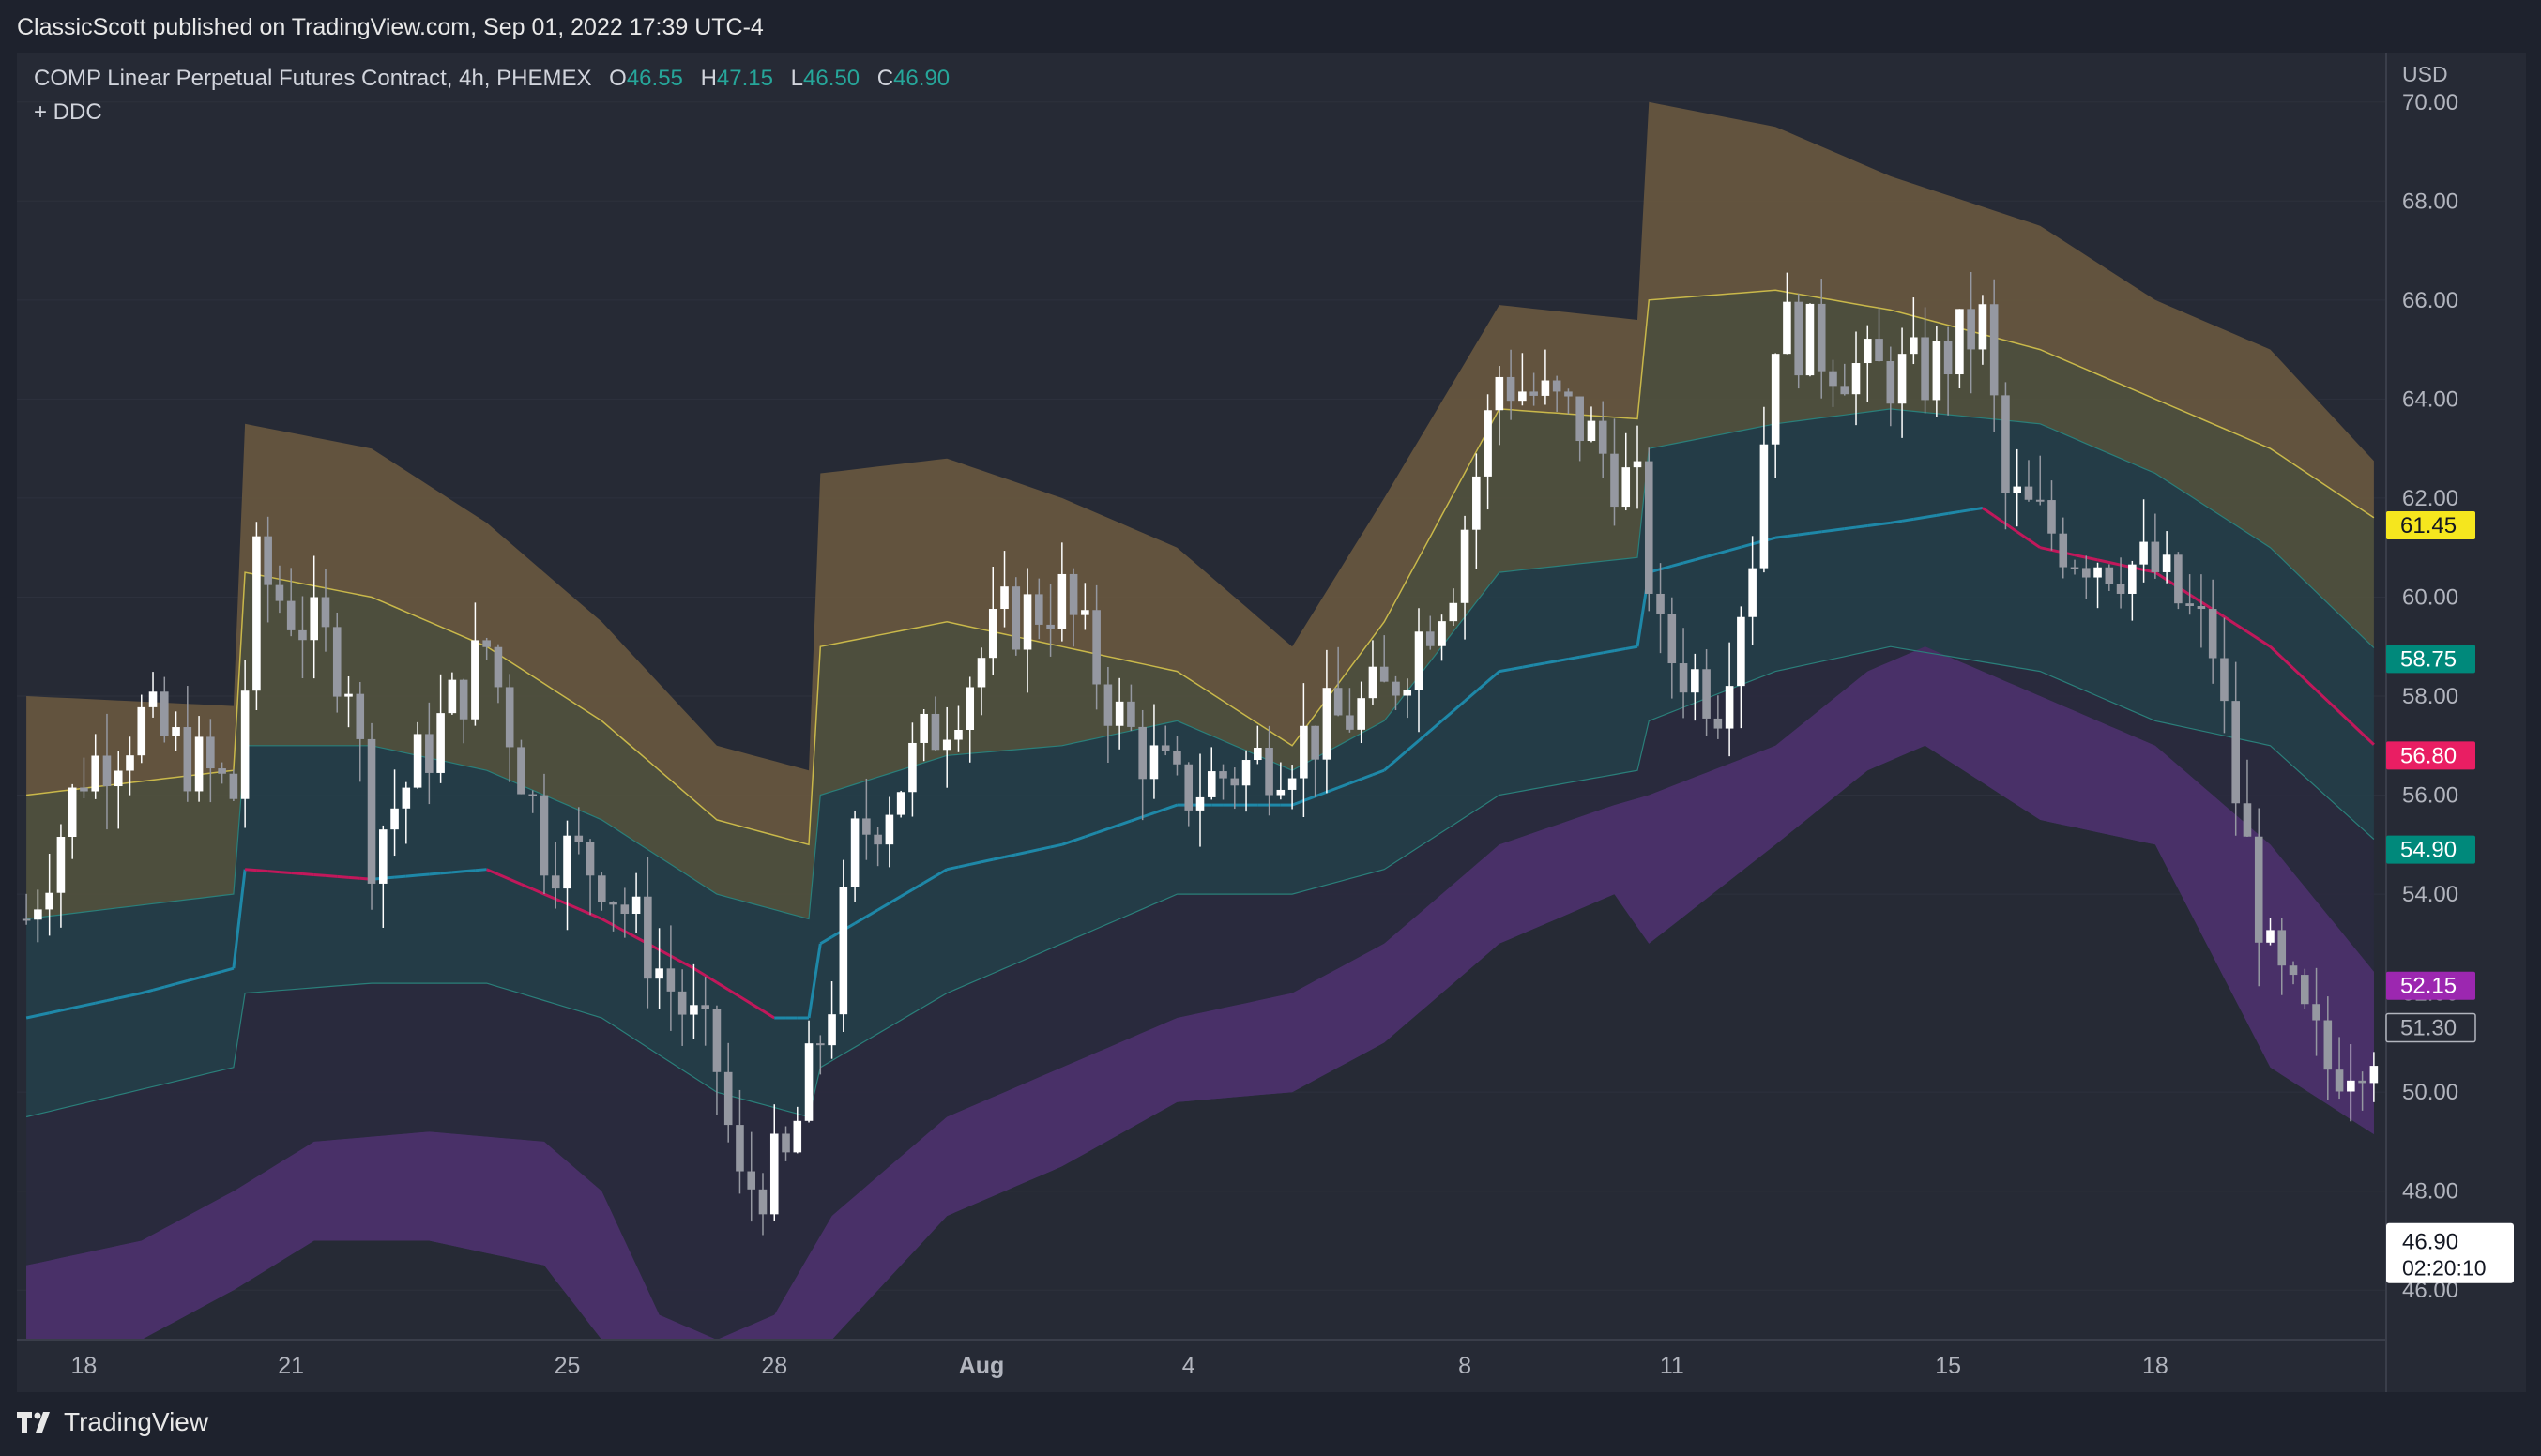 The width and height of the screenshot is (2541, 1456). Describe the element at coordinates (2430, 696) in the screenshot. I see `price-tick-label: 58.00` at that location.